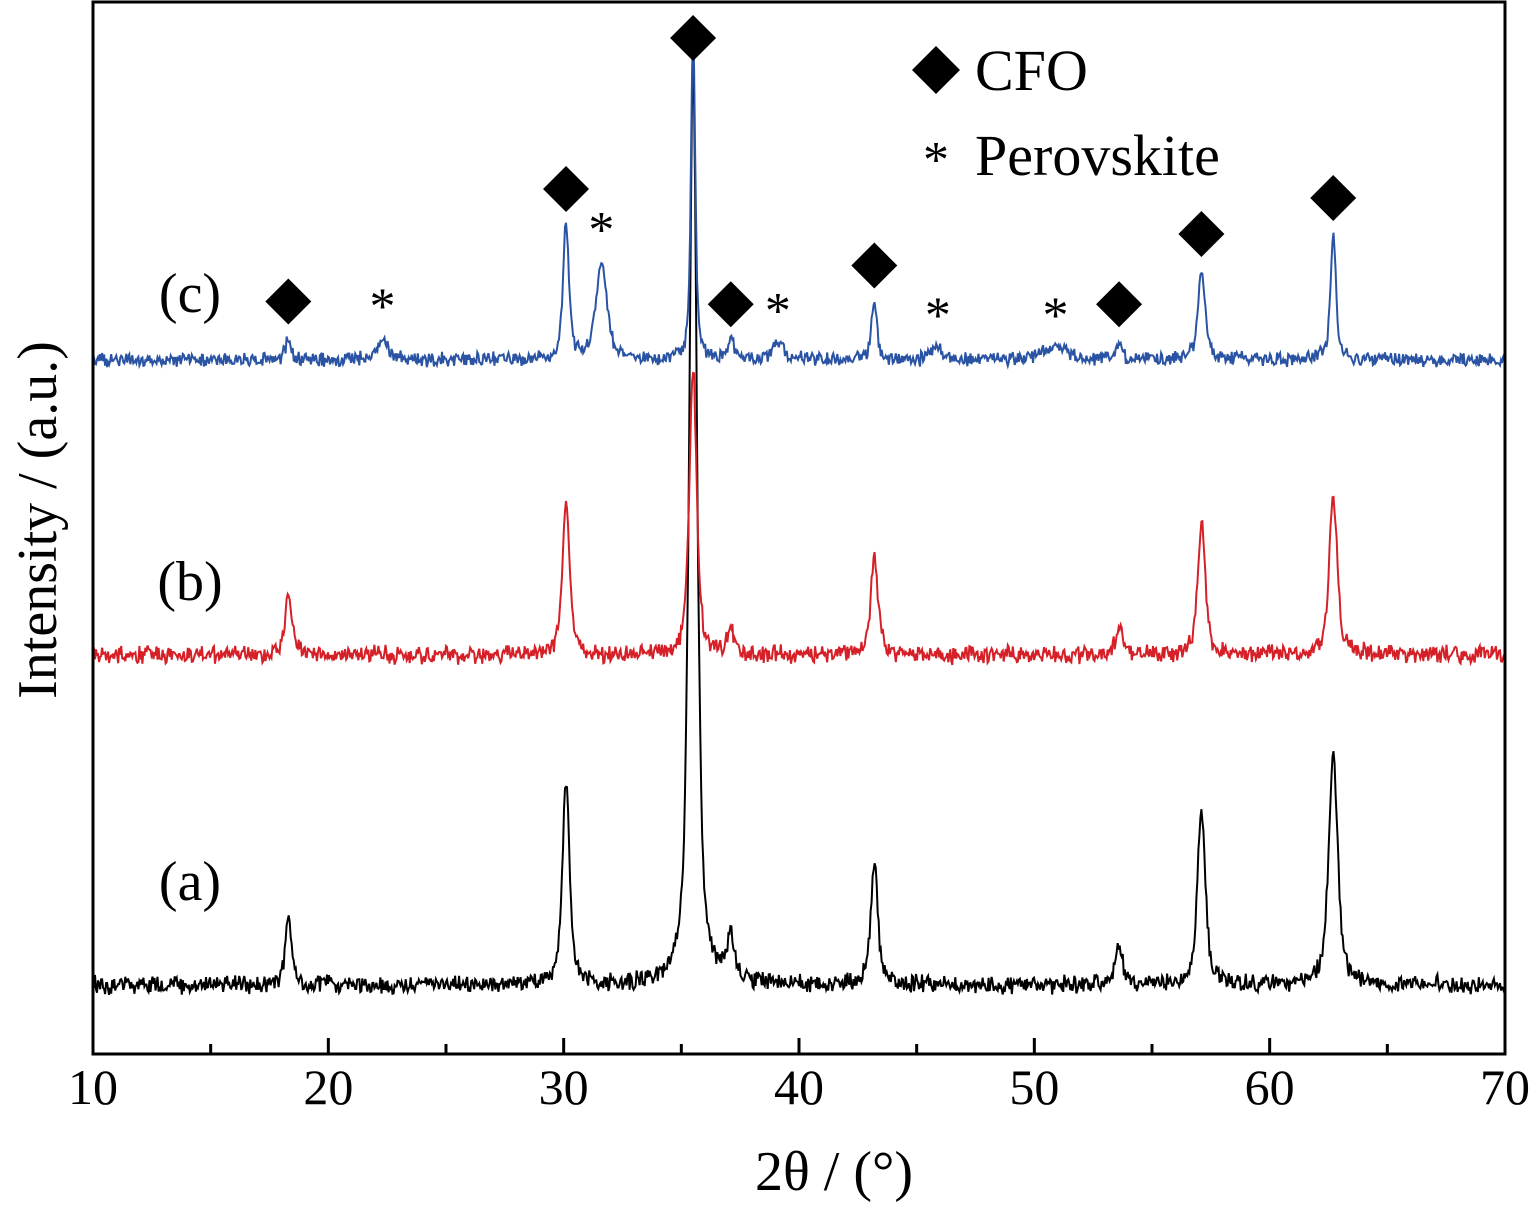 The width and height of the screenshot is (1540, 1216). What do you see at coordinates (328, 1087) in the screenshot?
I see `x-tick-label: 20` at bounding box center [328, 1087].